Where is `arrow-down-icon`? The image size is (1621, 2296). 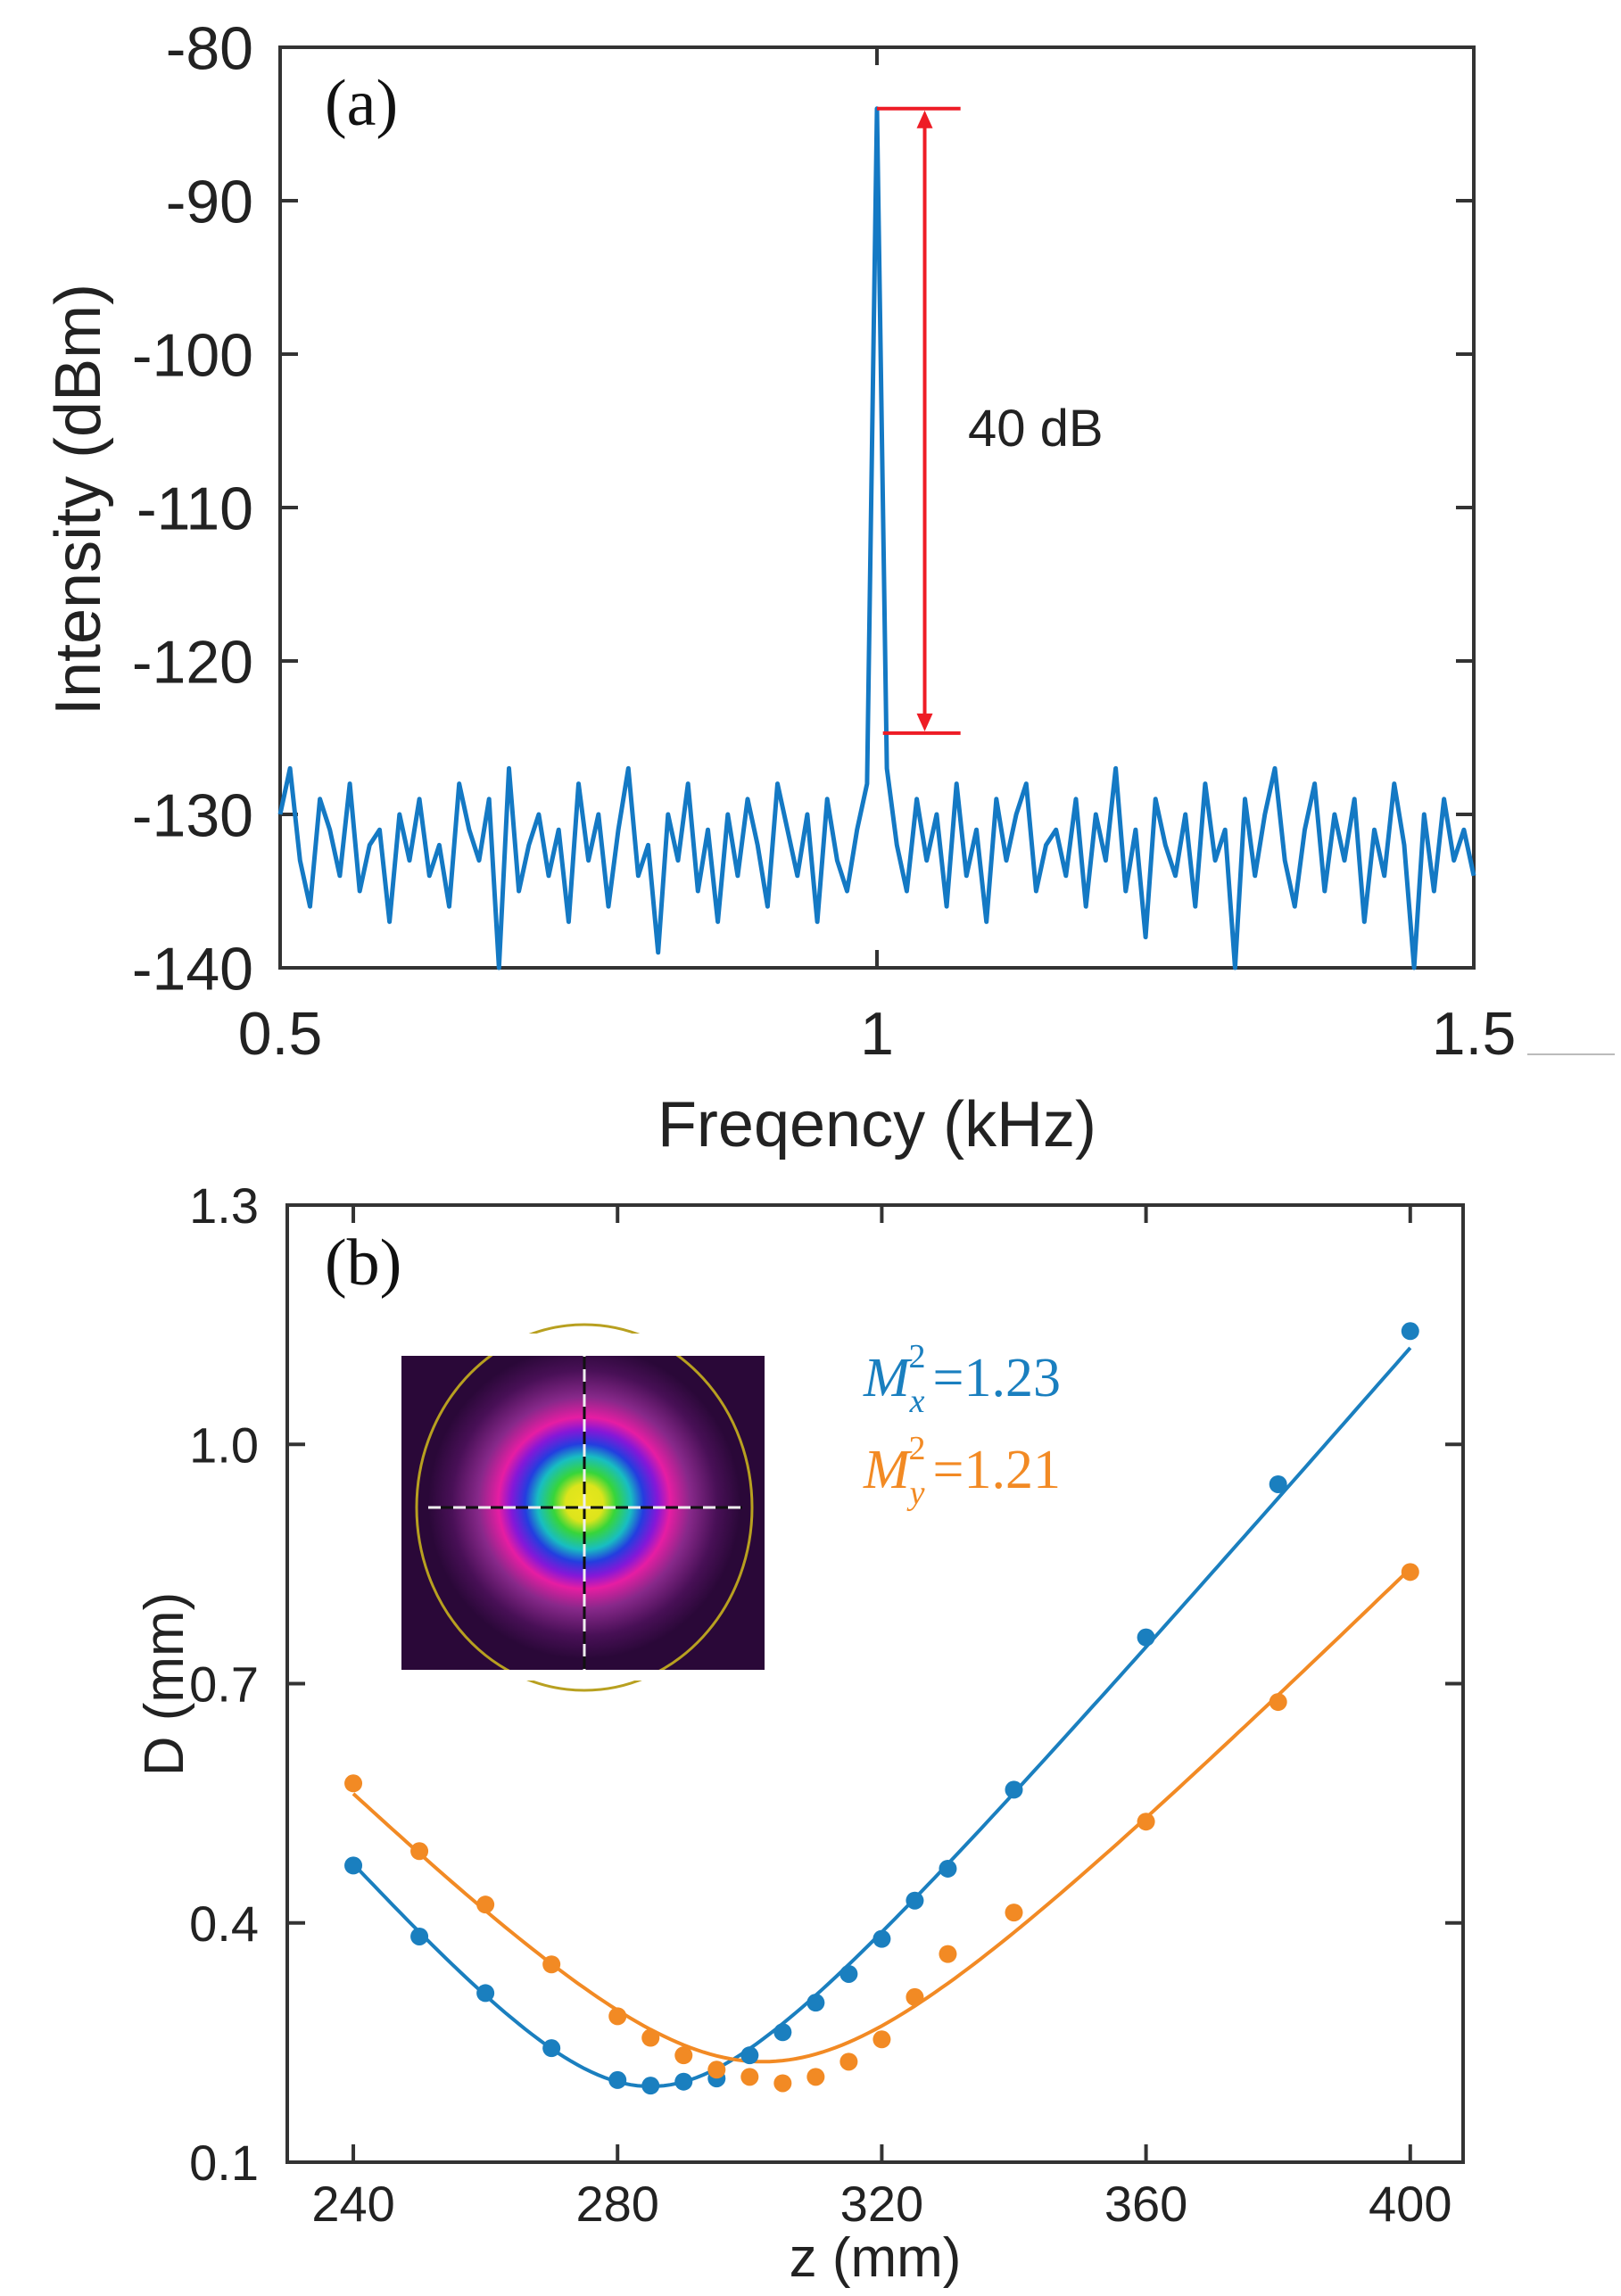
arrow-down-icon is located at coordinates (924, 722).